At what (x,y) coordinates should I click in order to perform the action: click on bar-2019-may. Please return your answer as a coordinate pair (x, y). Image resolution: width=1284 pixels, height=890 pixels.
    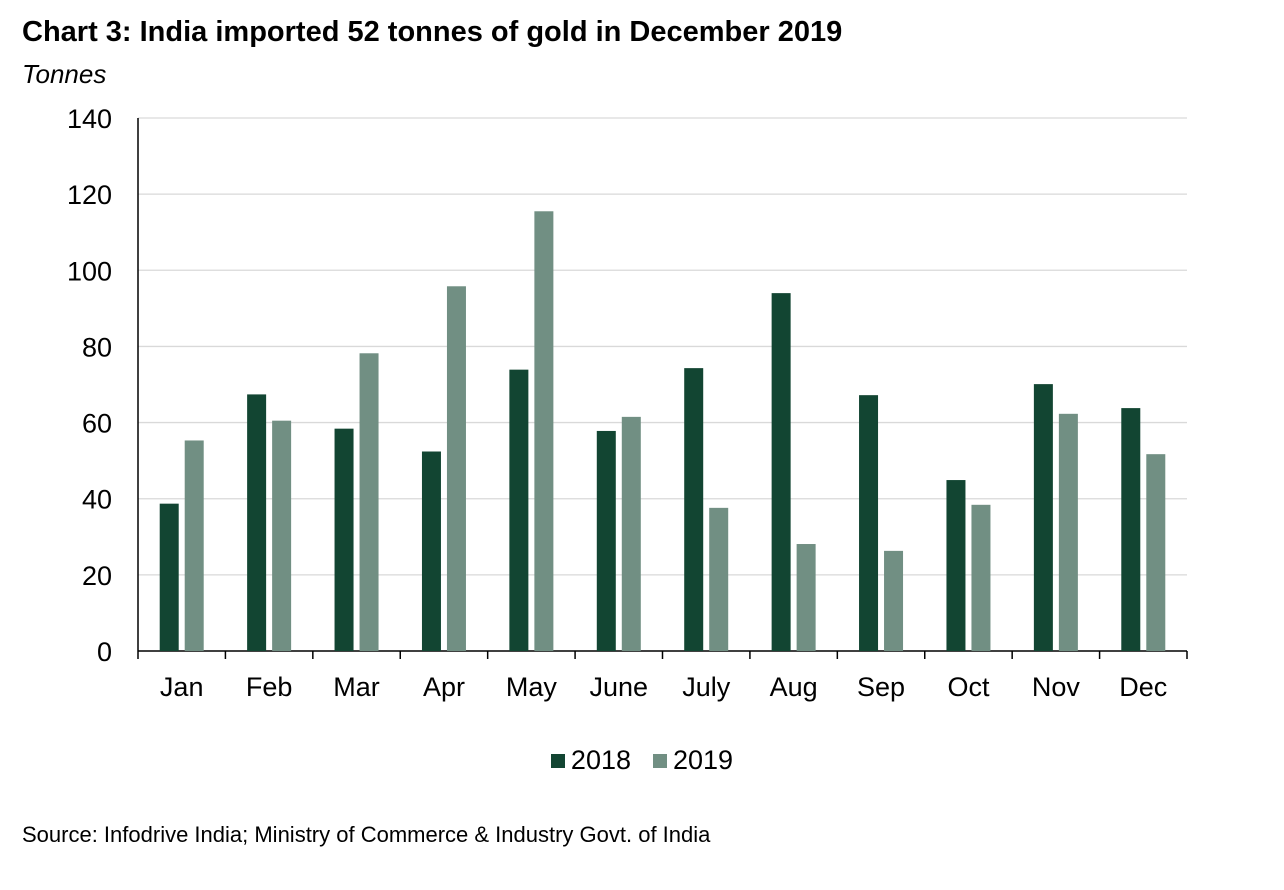
    Looking at the image, I should click on (544, 431).